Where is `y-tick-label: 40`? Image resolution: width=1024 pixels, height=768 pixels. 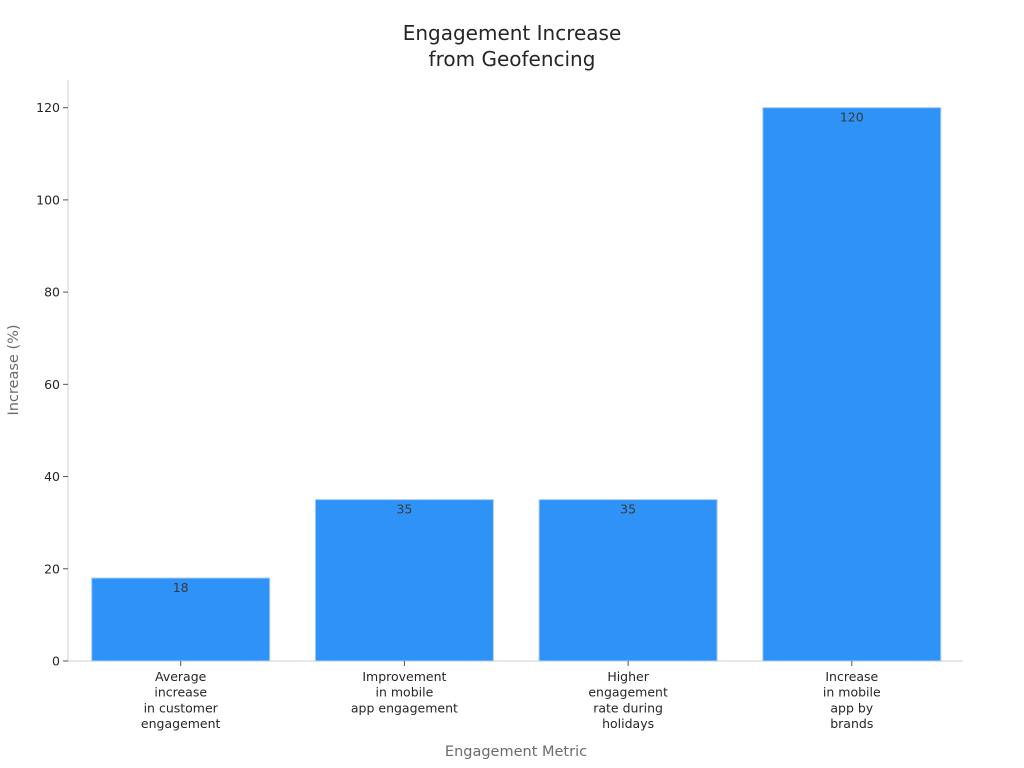
y-tick-label: 40 is located at coordinates (52, 476).